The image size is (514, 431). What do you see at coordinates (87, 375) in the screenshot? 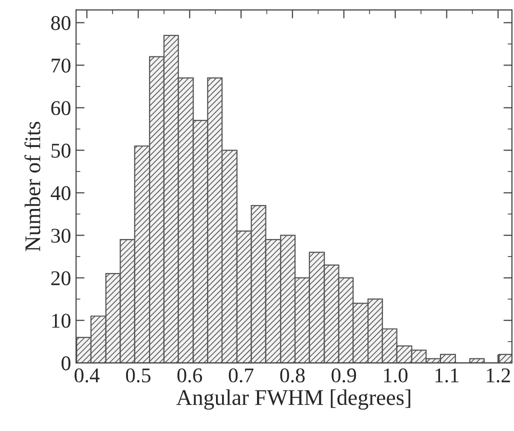
I see `x-tick-label: 0.4` at bounding box center [87, 375].